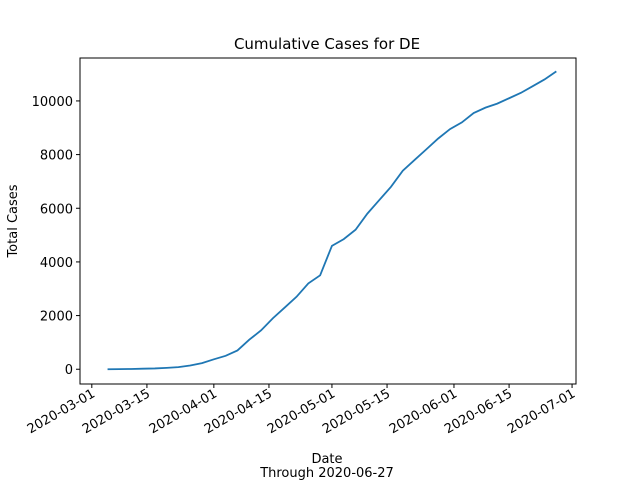 Image resolution: width=640 pixels, height=480 pixels. Describe the element at coordinates (56, 317) in the screenshot. I see `y-tick-label: 2000` at that location.